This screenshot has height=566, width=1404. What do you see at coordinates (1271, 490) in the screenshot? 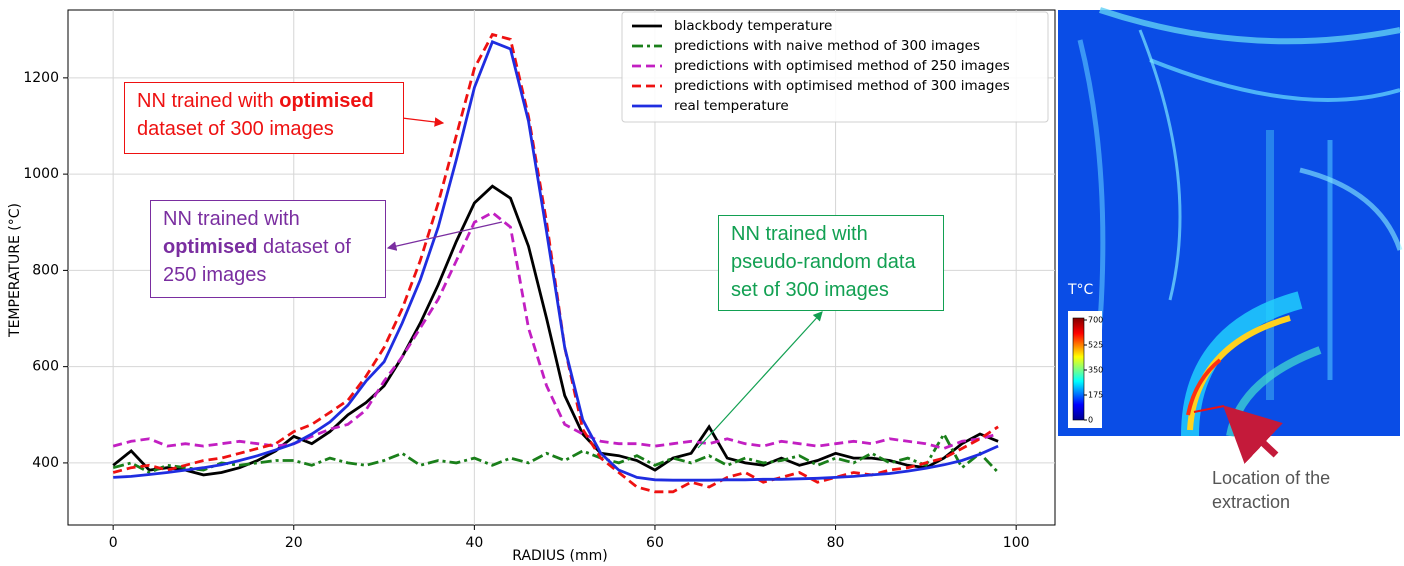
I see `caption: Location of the extraction` at bounding box center [1271, 490].